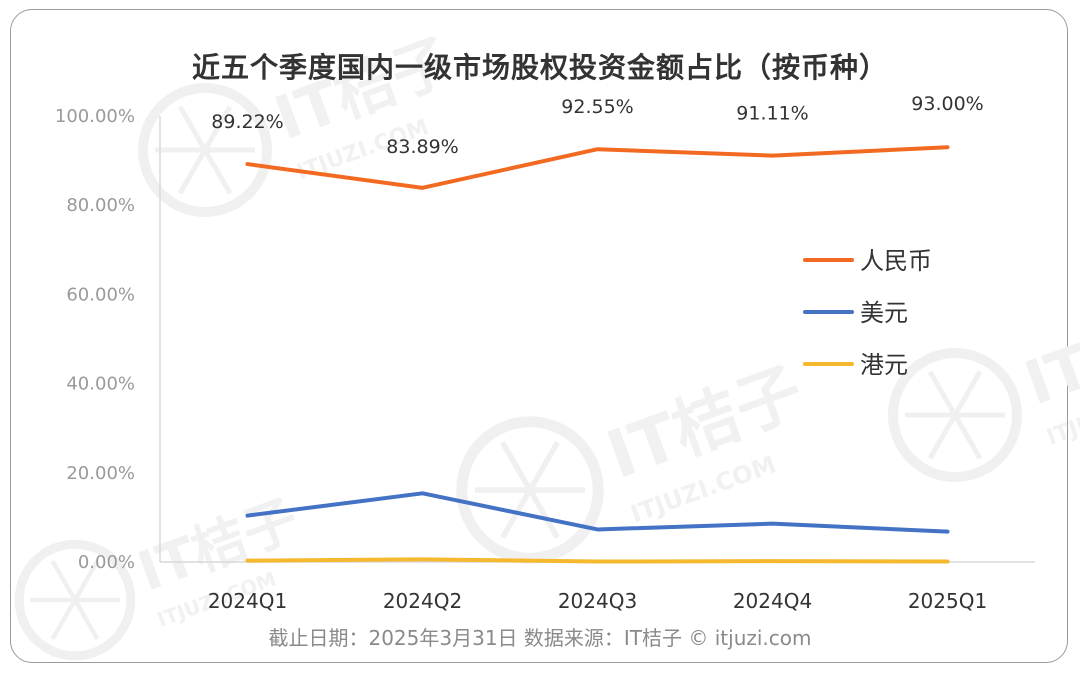  I want to click on y-tick-label: 40.00%, so click(100, 384).